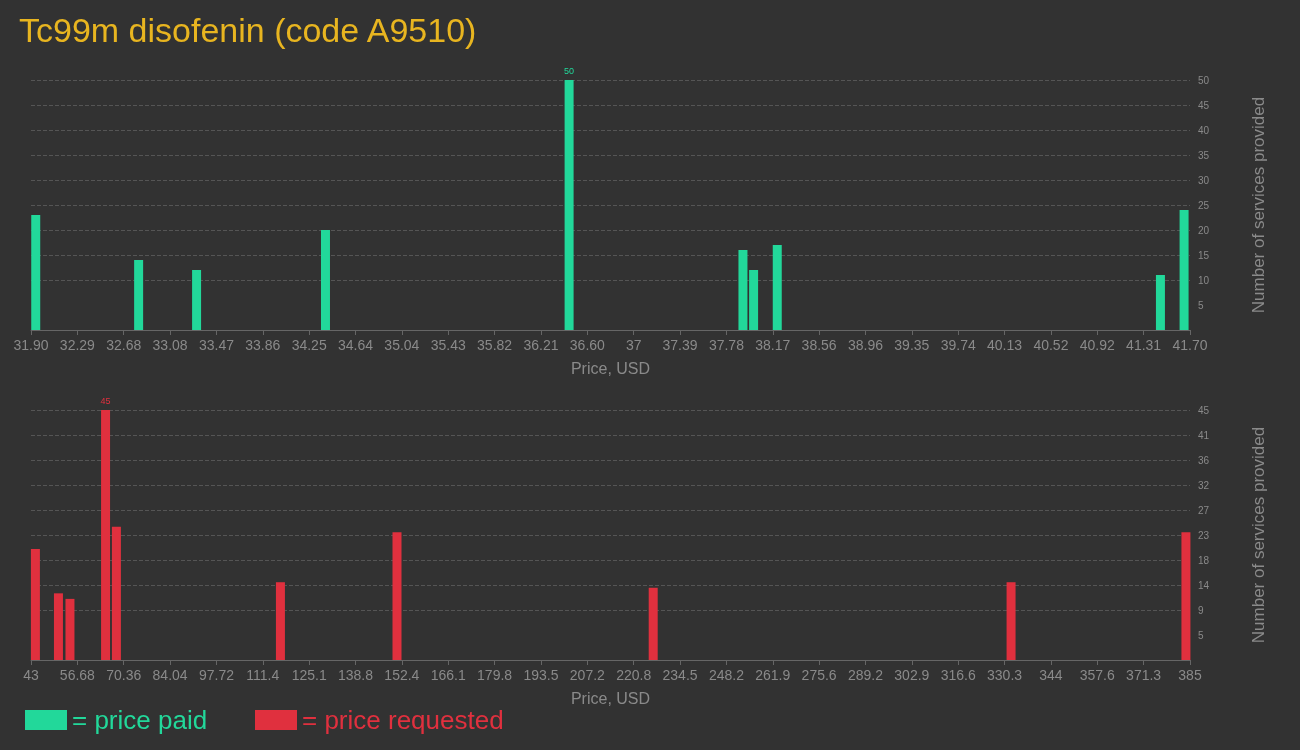  I want to click on x-tick-label: 31.90, so click(31, 345).